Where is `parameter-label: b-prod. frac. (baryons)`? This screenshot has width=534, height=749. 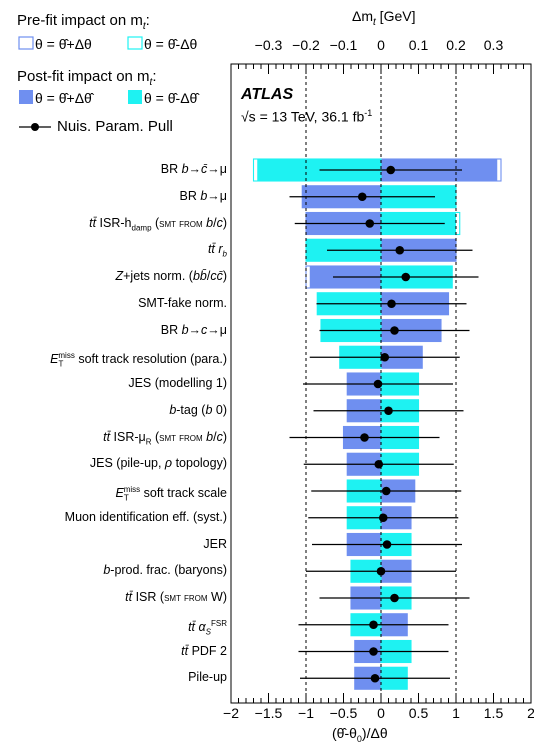
parameter-label: b-prod. frac. (baryons) is located at coordinates (165, 570).